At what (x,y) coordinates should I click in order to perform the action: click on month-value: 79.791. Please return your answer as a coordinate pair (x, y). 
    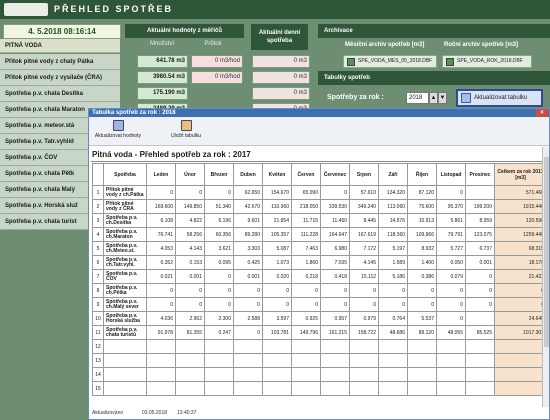
    Looking at the image, I should click on (451, 234).